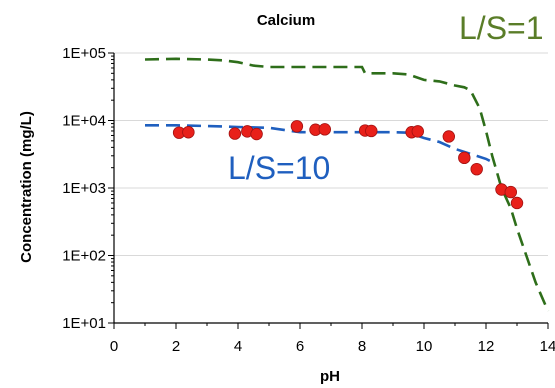 This screenshot has height=388, width=555. I want to click on x-tick-label: 14, so click(547, 346).